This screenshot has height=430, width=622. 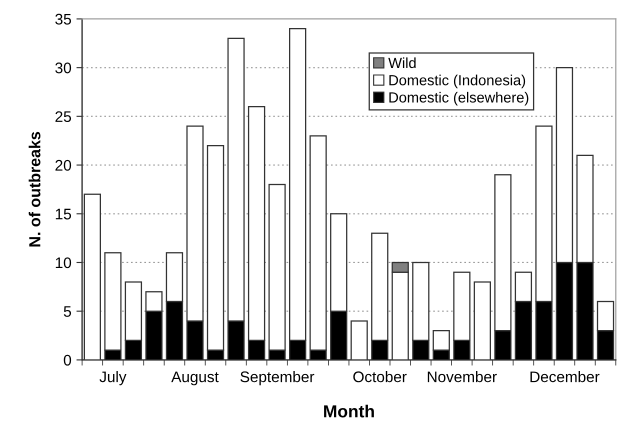 What do you see at coordinates (64, 262) in the screenshot?
I see `y-tick-label: 10` at bounding box center [64, 262].